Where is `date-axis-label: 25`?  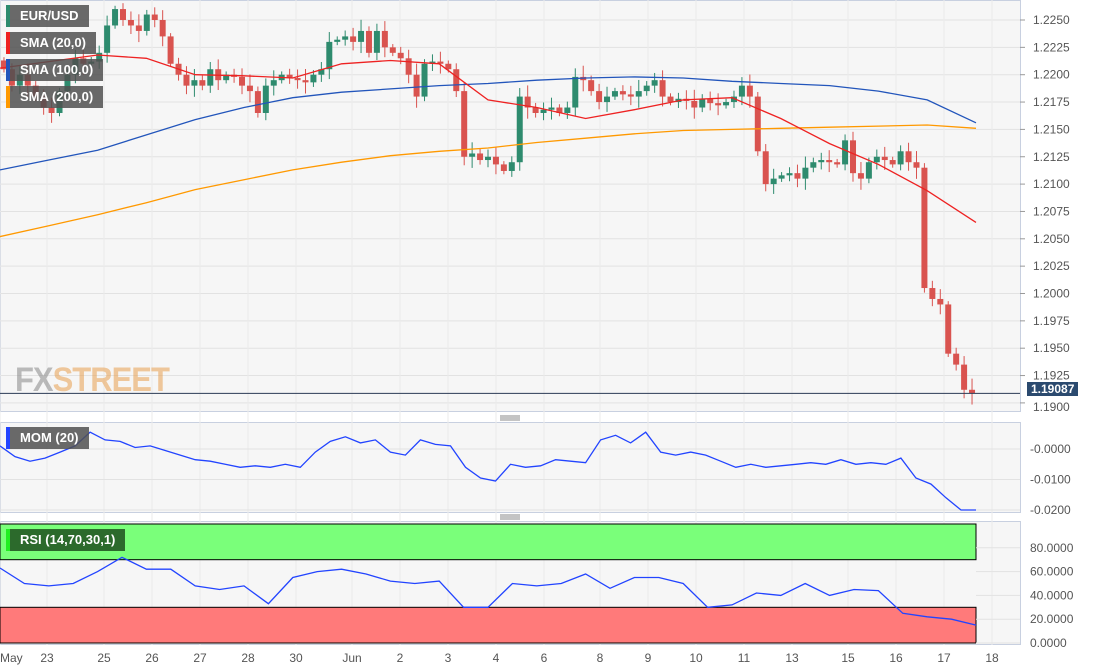
date-axis-label: 25 is located at coordinates (104, 658).